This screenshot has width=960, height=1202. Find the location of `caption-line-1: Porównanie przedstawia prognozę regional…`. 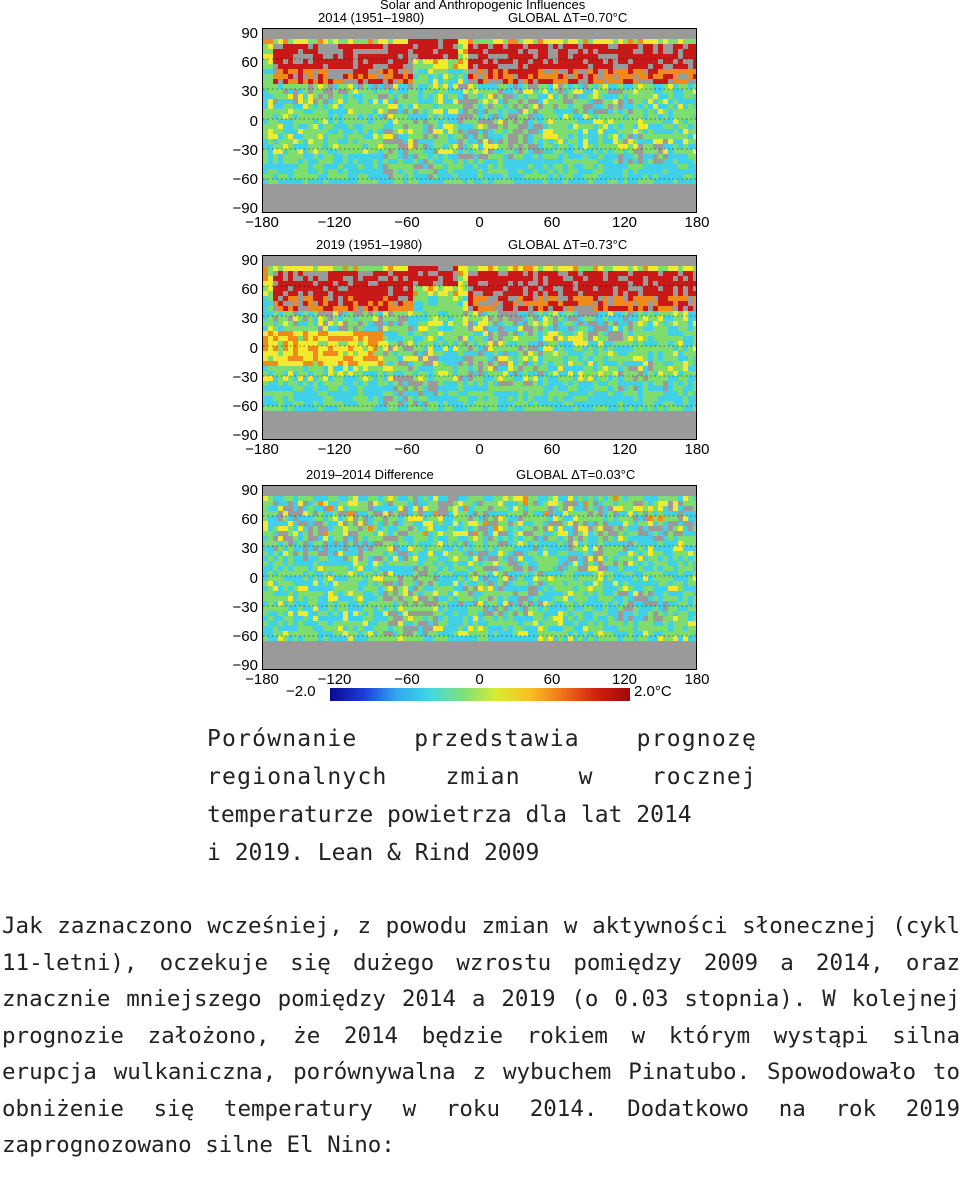

caption-line-1: Porównanie przedstawia prognozę regional… is located at coordinates (482, 758).